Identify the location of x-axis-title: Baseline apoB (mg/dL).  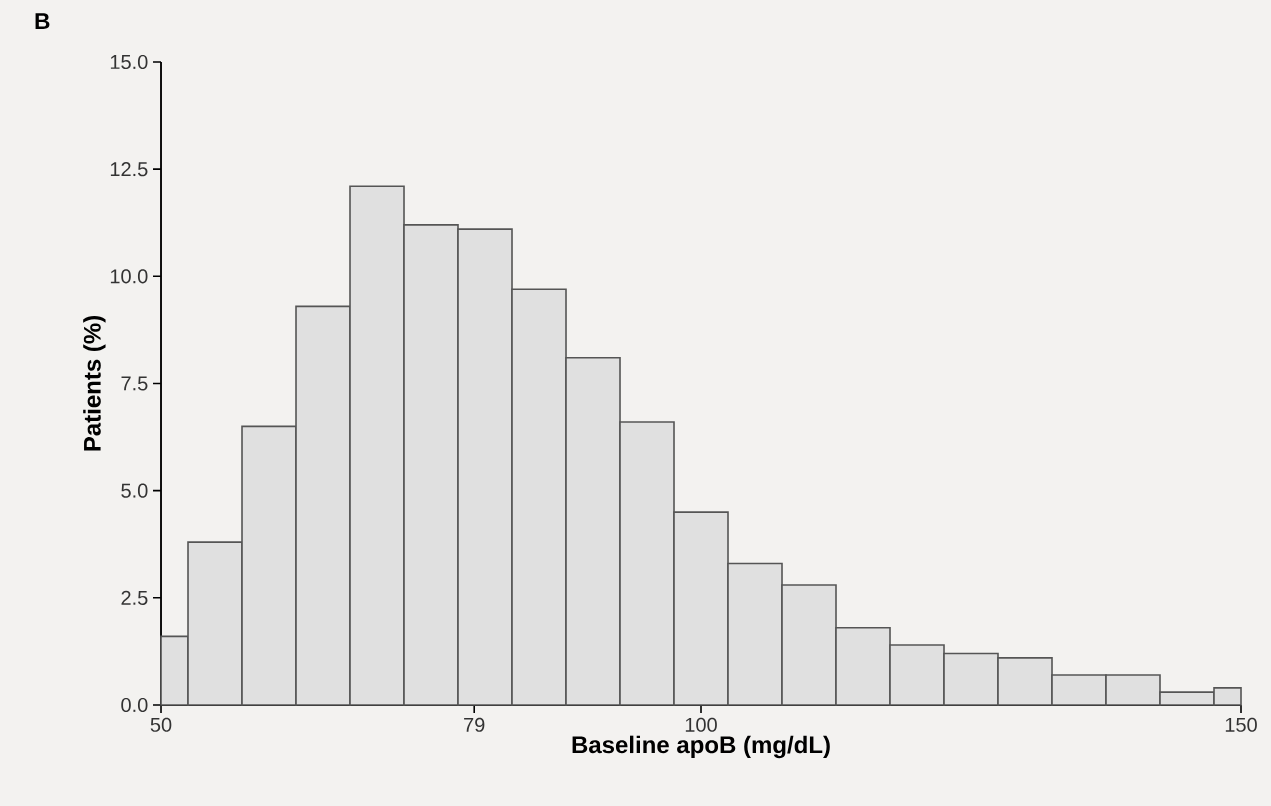
(701, 747).